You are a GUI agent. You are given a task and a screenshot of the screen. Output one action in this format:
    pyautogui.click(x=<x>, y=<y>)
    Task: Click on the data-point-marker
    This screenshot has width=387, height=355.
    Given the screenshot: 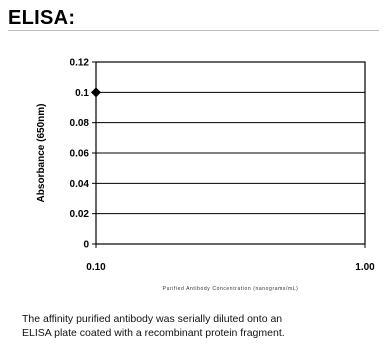 What is the action you would take?
    pyautogui.click(x=96, y=92)
    